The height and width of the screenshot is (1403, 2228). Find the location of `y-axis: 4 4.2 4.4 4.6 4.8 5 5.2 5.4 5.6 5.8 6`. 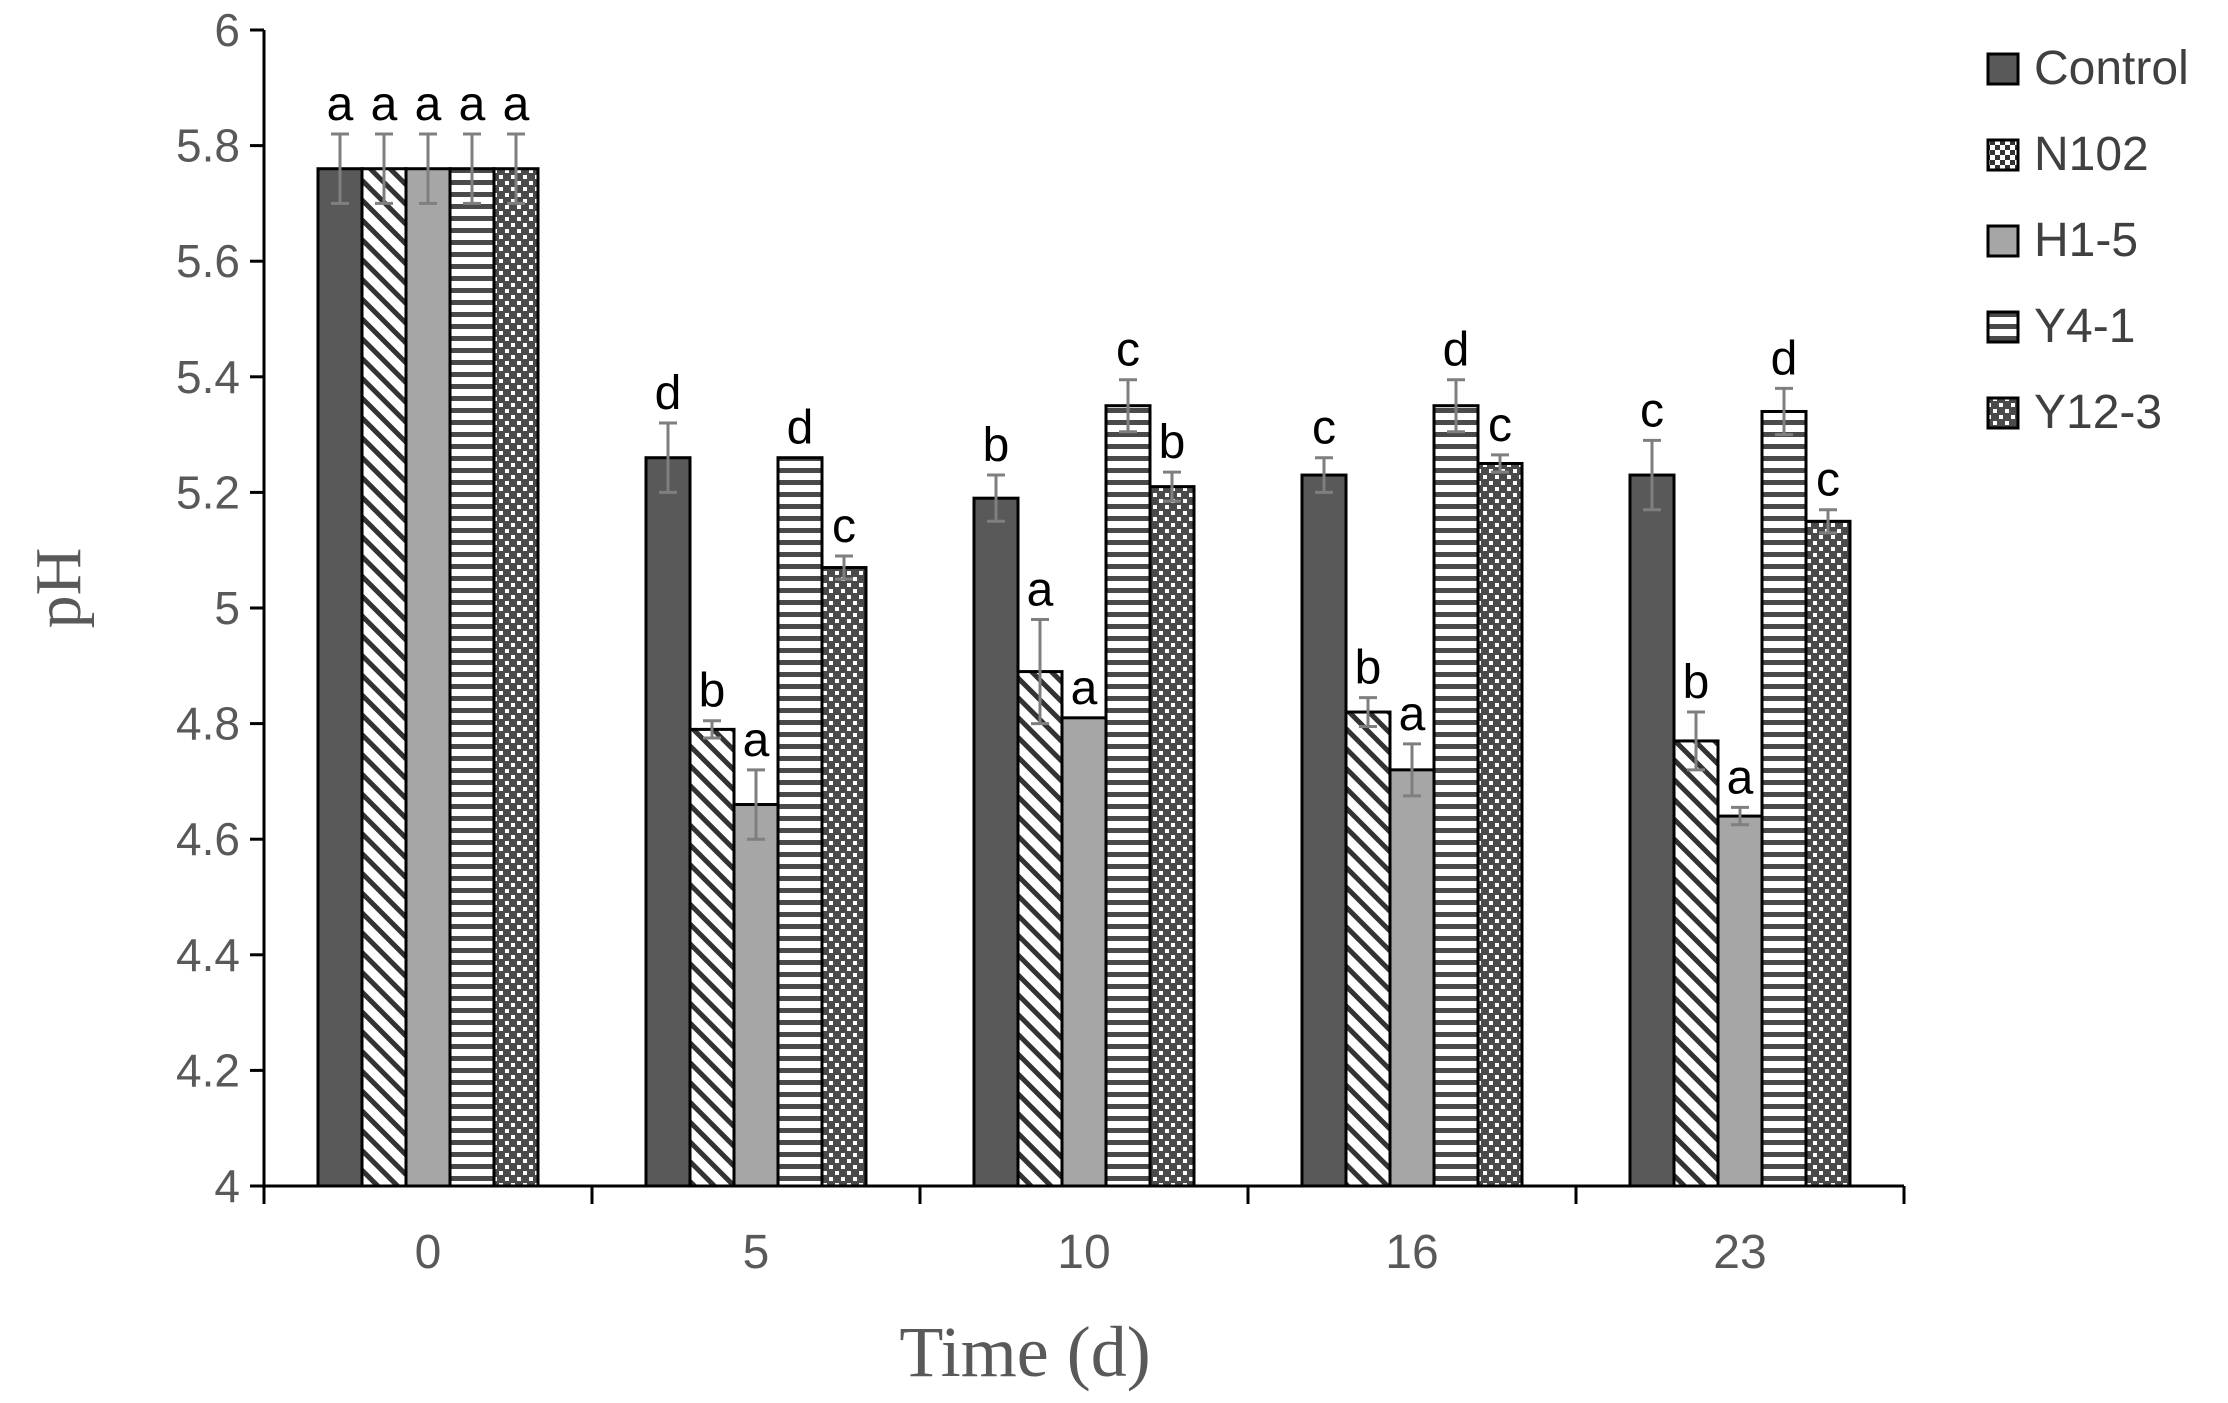

y-axis: 4 4.2 4.4 4.6 4.8 5 5.2 5.4 5.6 5.8 6 is located at coordinates (221, 608).